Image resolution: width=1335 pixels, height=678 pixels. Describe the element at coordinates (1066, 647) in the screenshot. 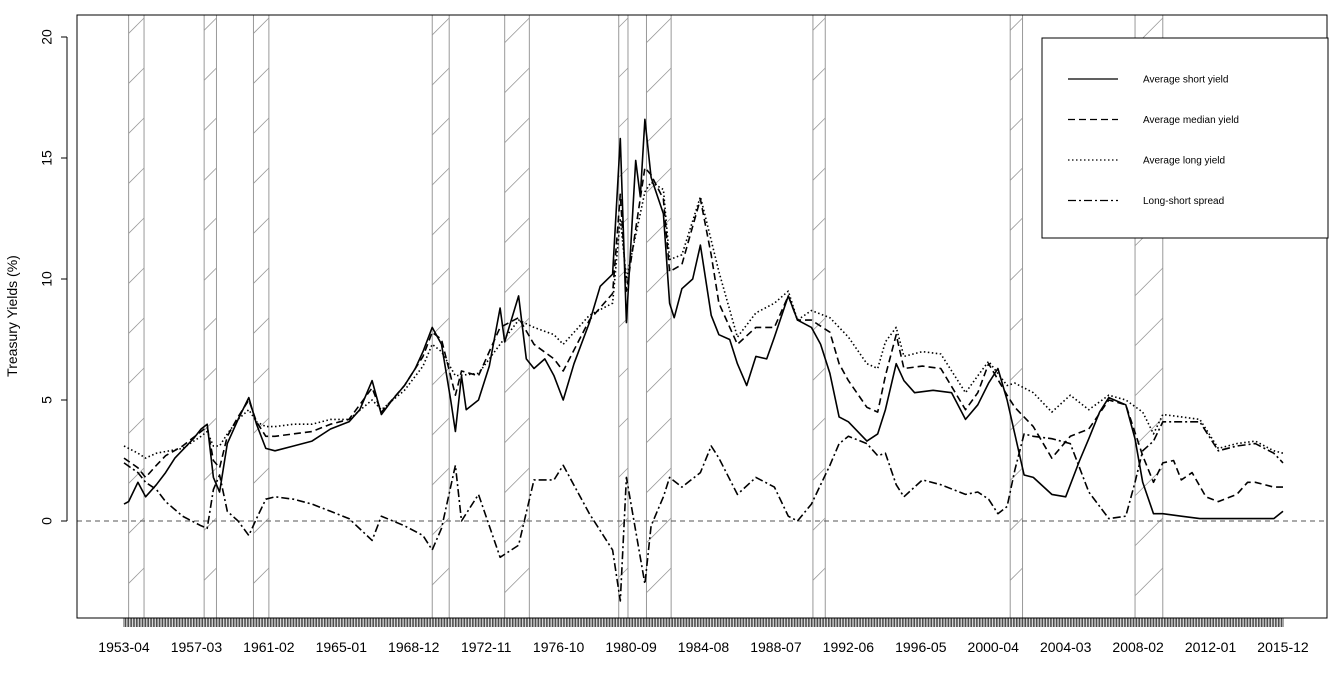

I see `x-tick-label: 2004-03` at that location.